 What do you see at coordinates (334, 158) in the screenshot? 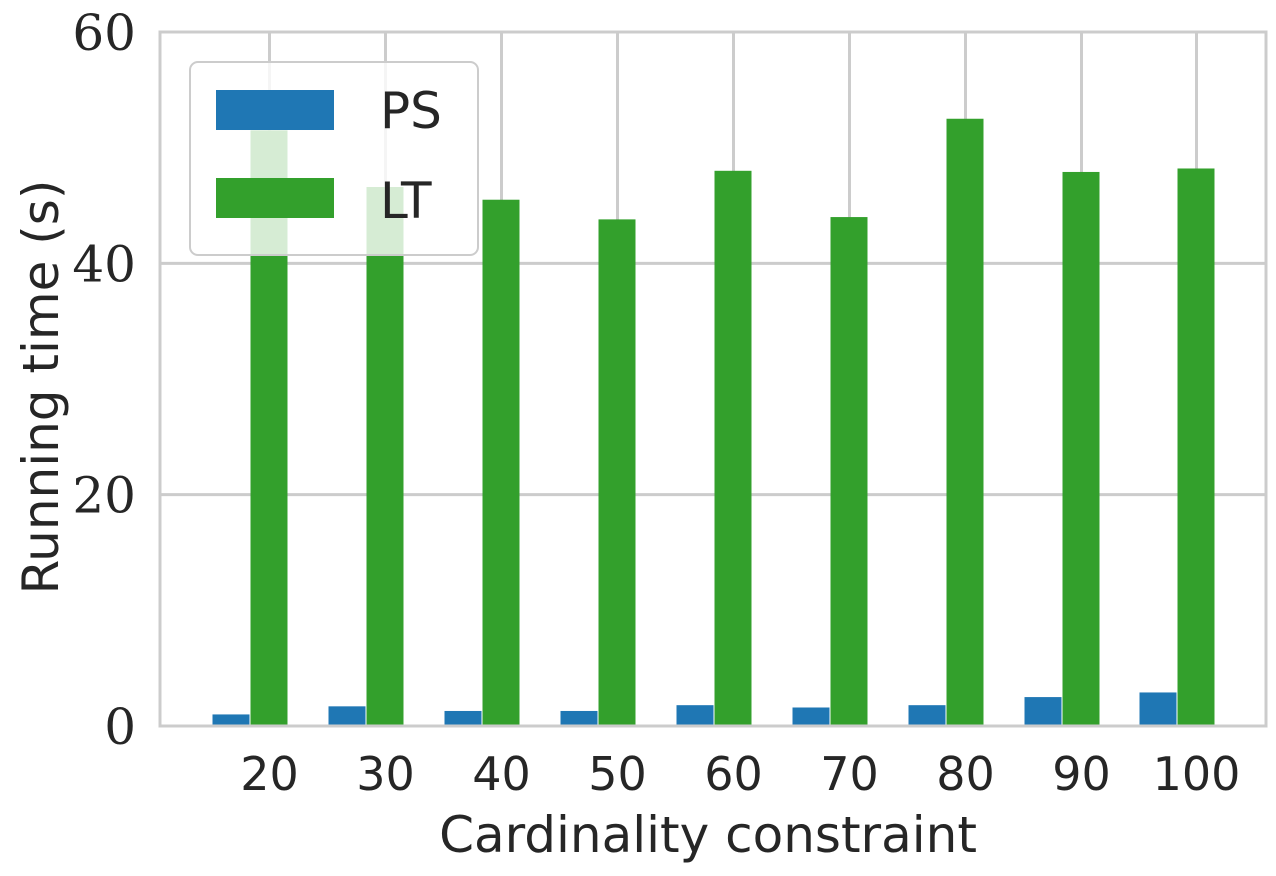
I see `legend: PS LT` at bounding box center [334, 158].